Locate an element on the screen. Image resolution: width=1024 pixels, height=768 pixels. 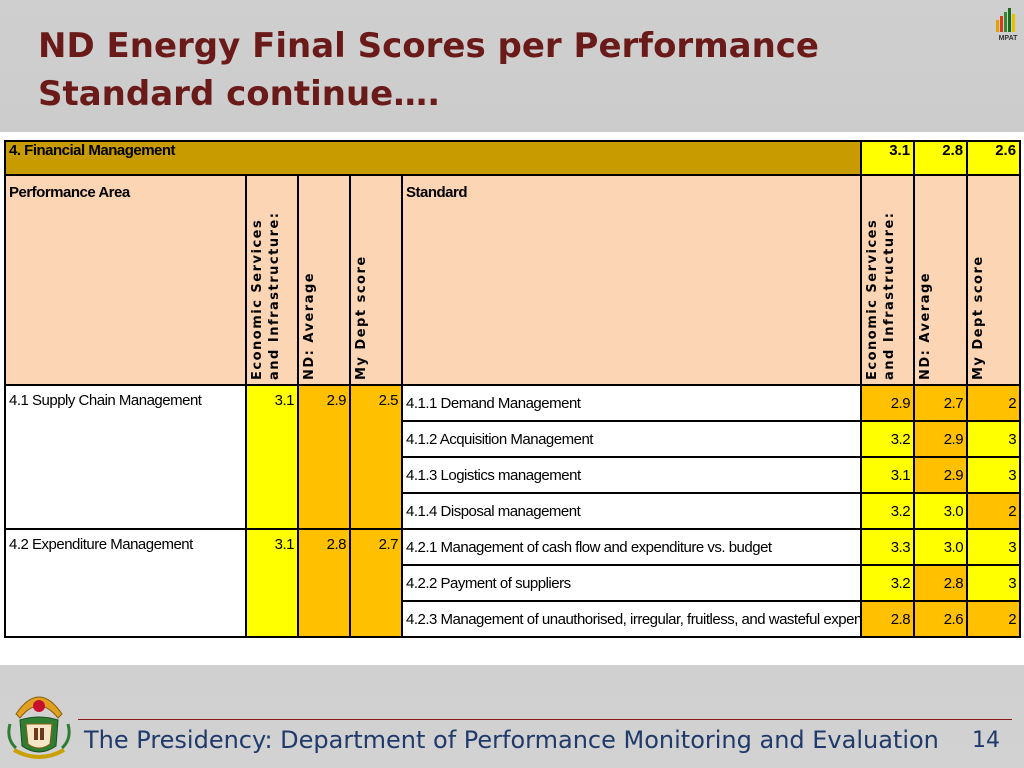
table-row: 4.1.3 Logistics management 3.1 2.9 3 is located at coordinates (513, 475).